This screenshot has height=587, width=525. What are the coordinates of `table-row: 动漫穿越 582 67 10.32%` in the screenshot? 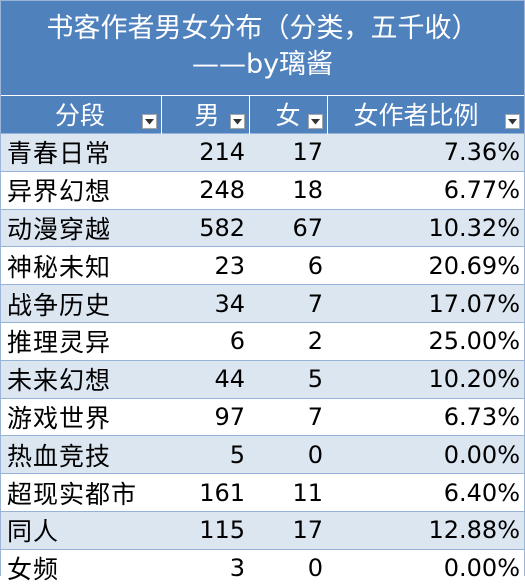 It's located at (262, 227).